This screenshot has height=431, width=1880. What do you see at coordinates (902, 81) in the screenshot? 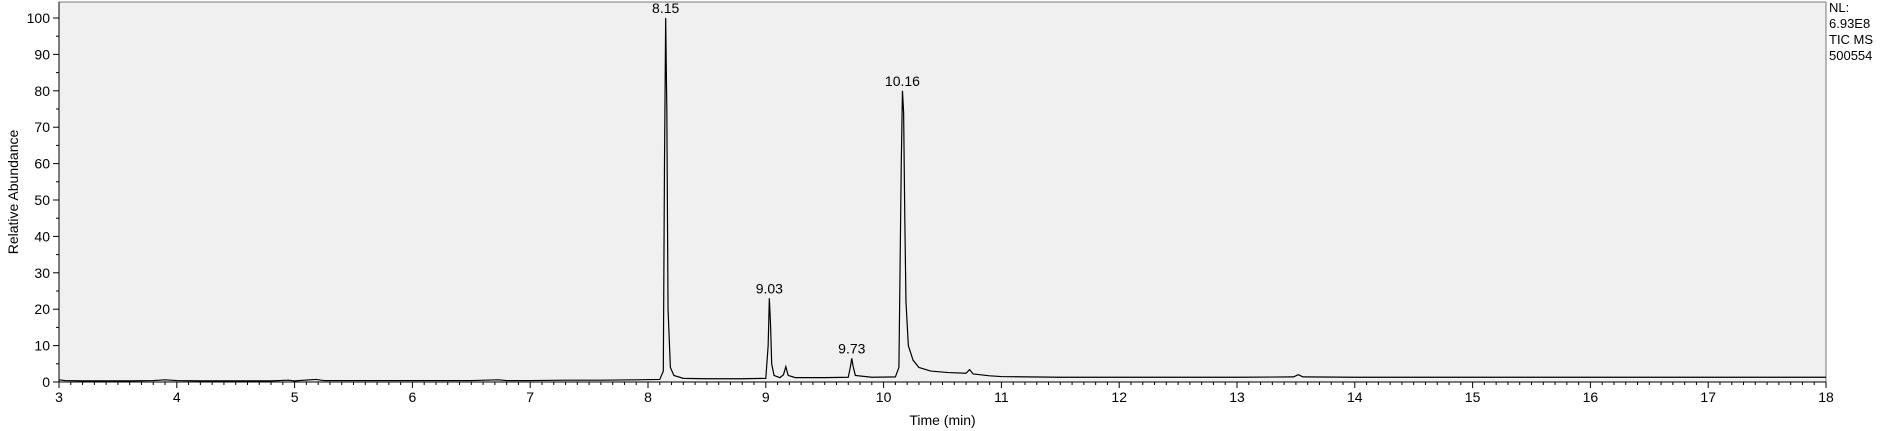
I see `peak-label: 10.16` at bounding box center [902, 81].